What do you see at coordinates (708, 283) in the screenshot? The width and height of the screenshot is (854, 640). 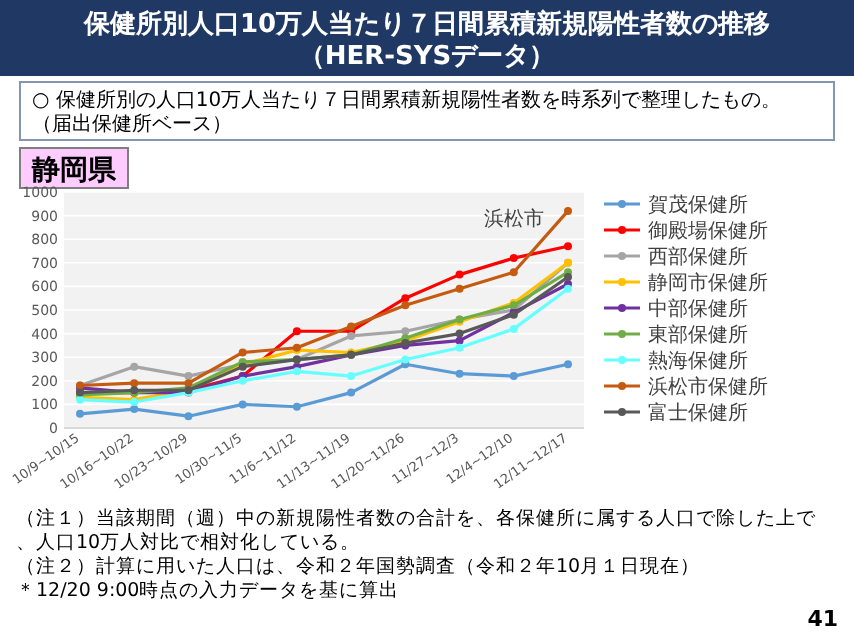 I see `legend-label: 静岡市保健所` at bounding box center [708, 283].